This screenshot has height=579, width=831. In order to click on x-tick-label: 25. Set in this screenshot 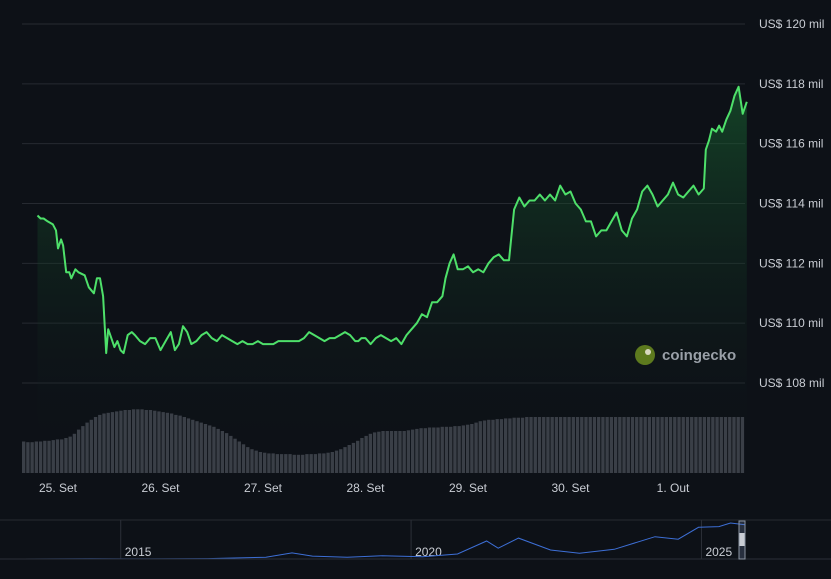, I will do `click(58, 488)`.